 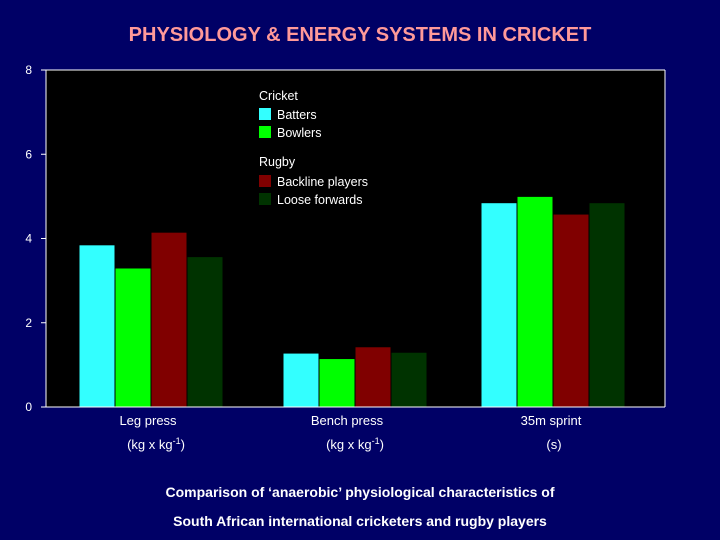 I want to click on y-tick-label: 6, so click(x=28, y=154).